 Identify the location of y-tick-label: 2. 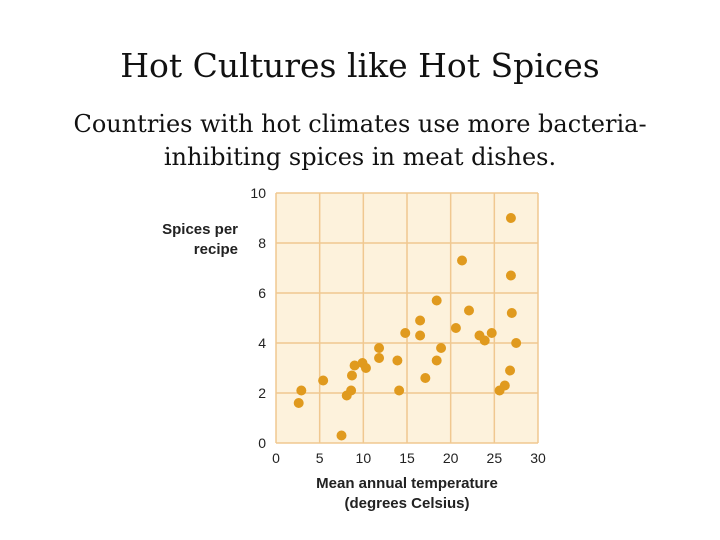
(262, 393).